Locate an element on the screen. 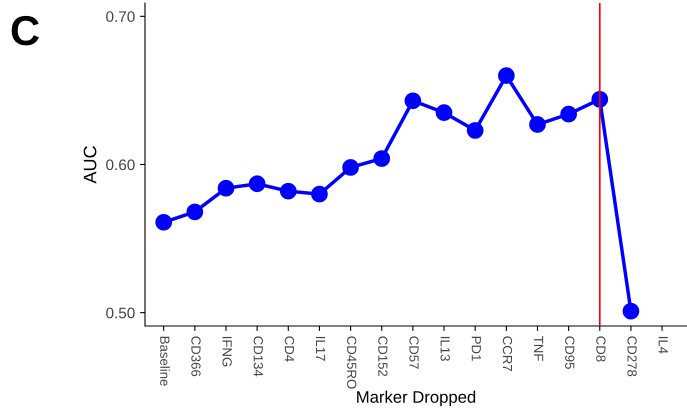  x-tick-label: TNF is located at coordinates (539, 348).